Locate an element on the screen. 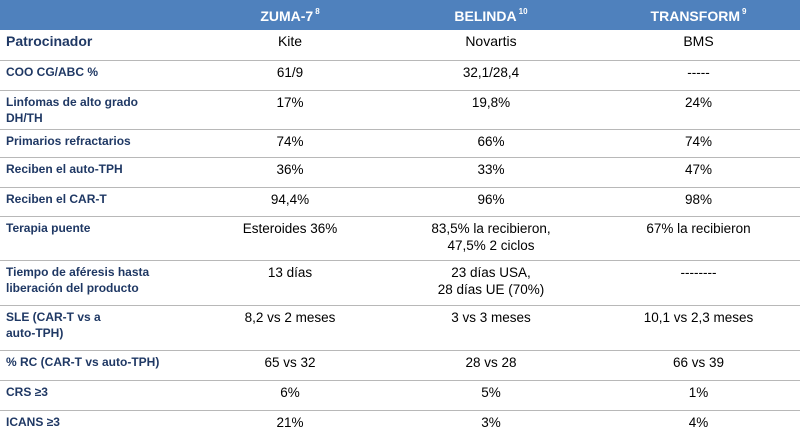 The image size is (800, 441). header-belinda: BELINDA 10 is located at coordinates (491, 15).